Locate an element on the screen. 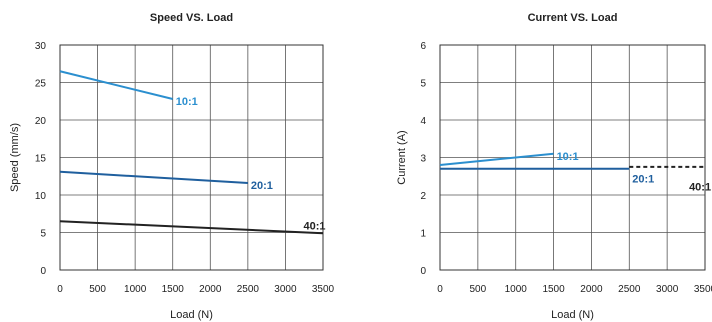  y-tick-label: 1 is located at coordinates (423, 234).